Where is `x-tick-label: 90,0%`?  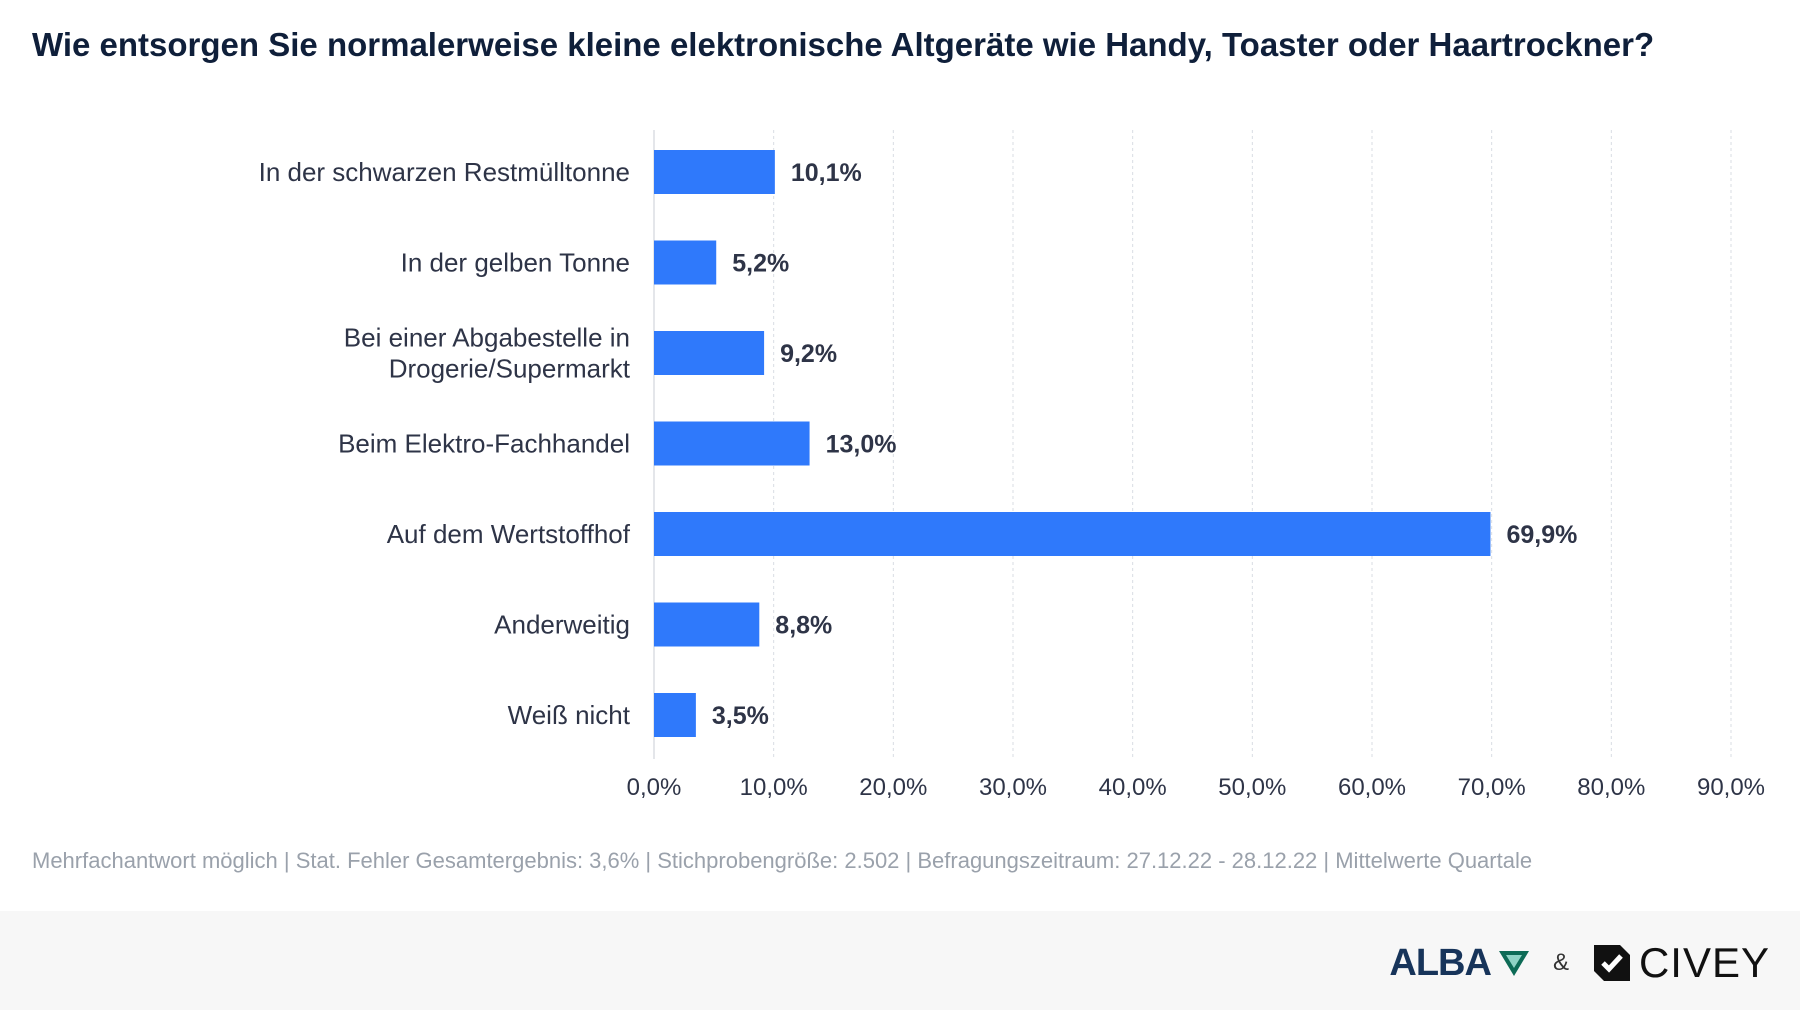
x-tick-label: 90,0% is located at coordinates (1731, 787).